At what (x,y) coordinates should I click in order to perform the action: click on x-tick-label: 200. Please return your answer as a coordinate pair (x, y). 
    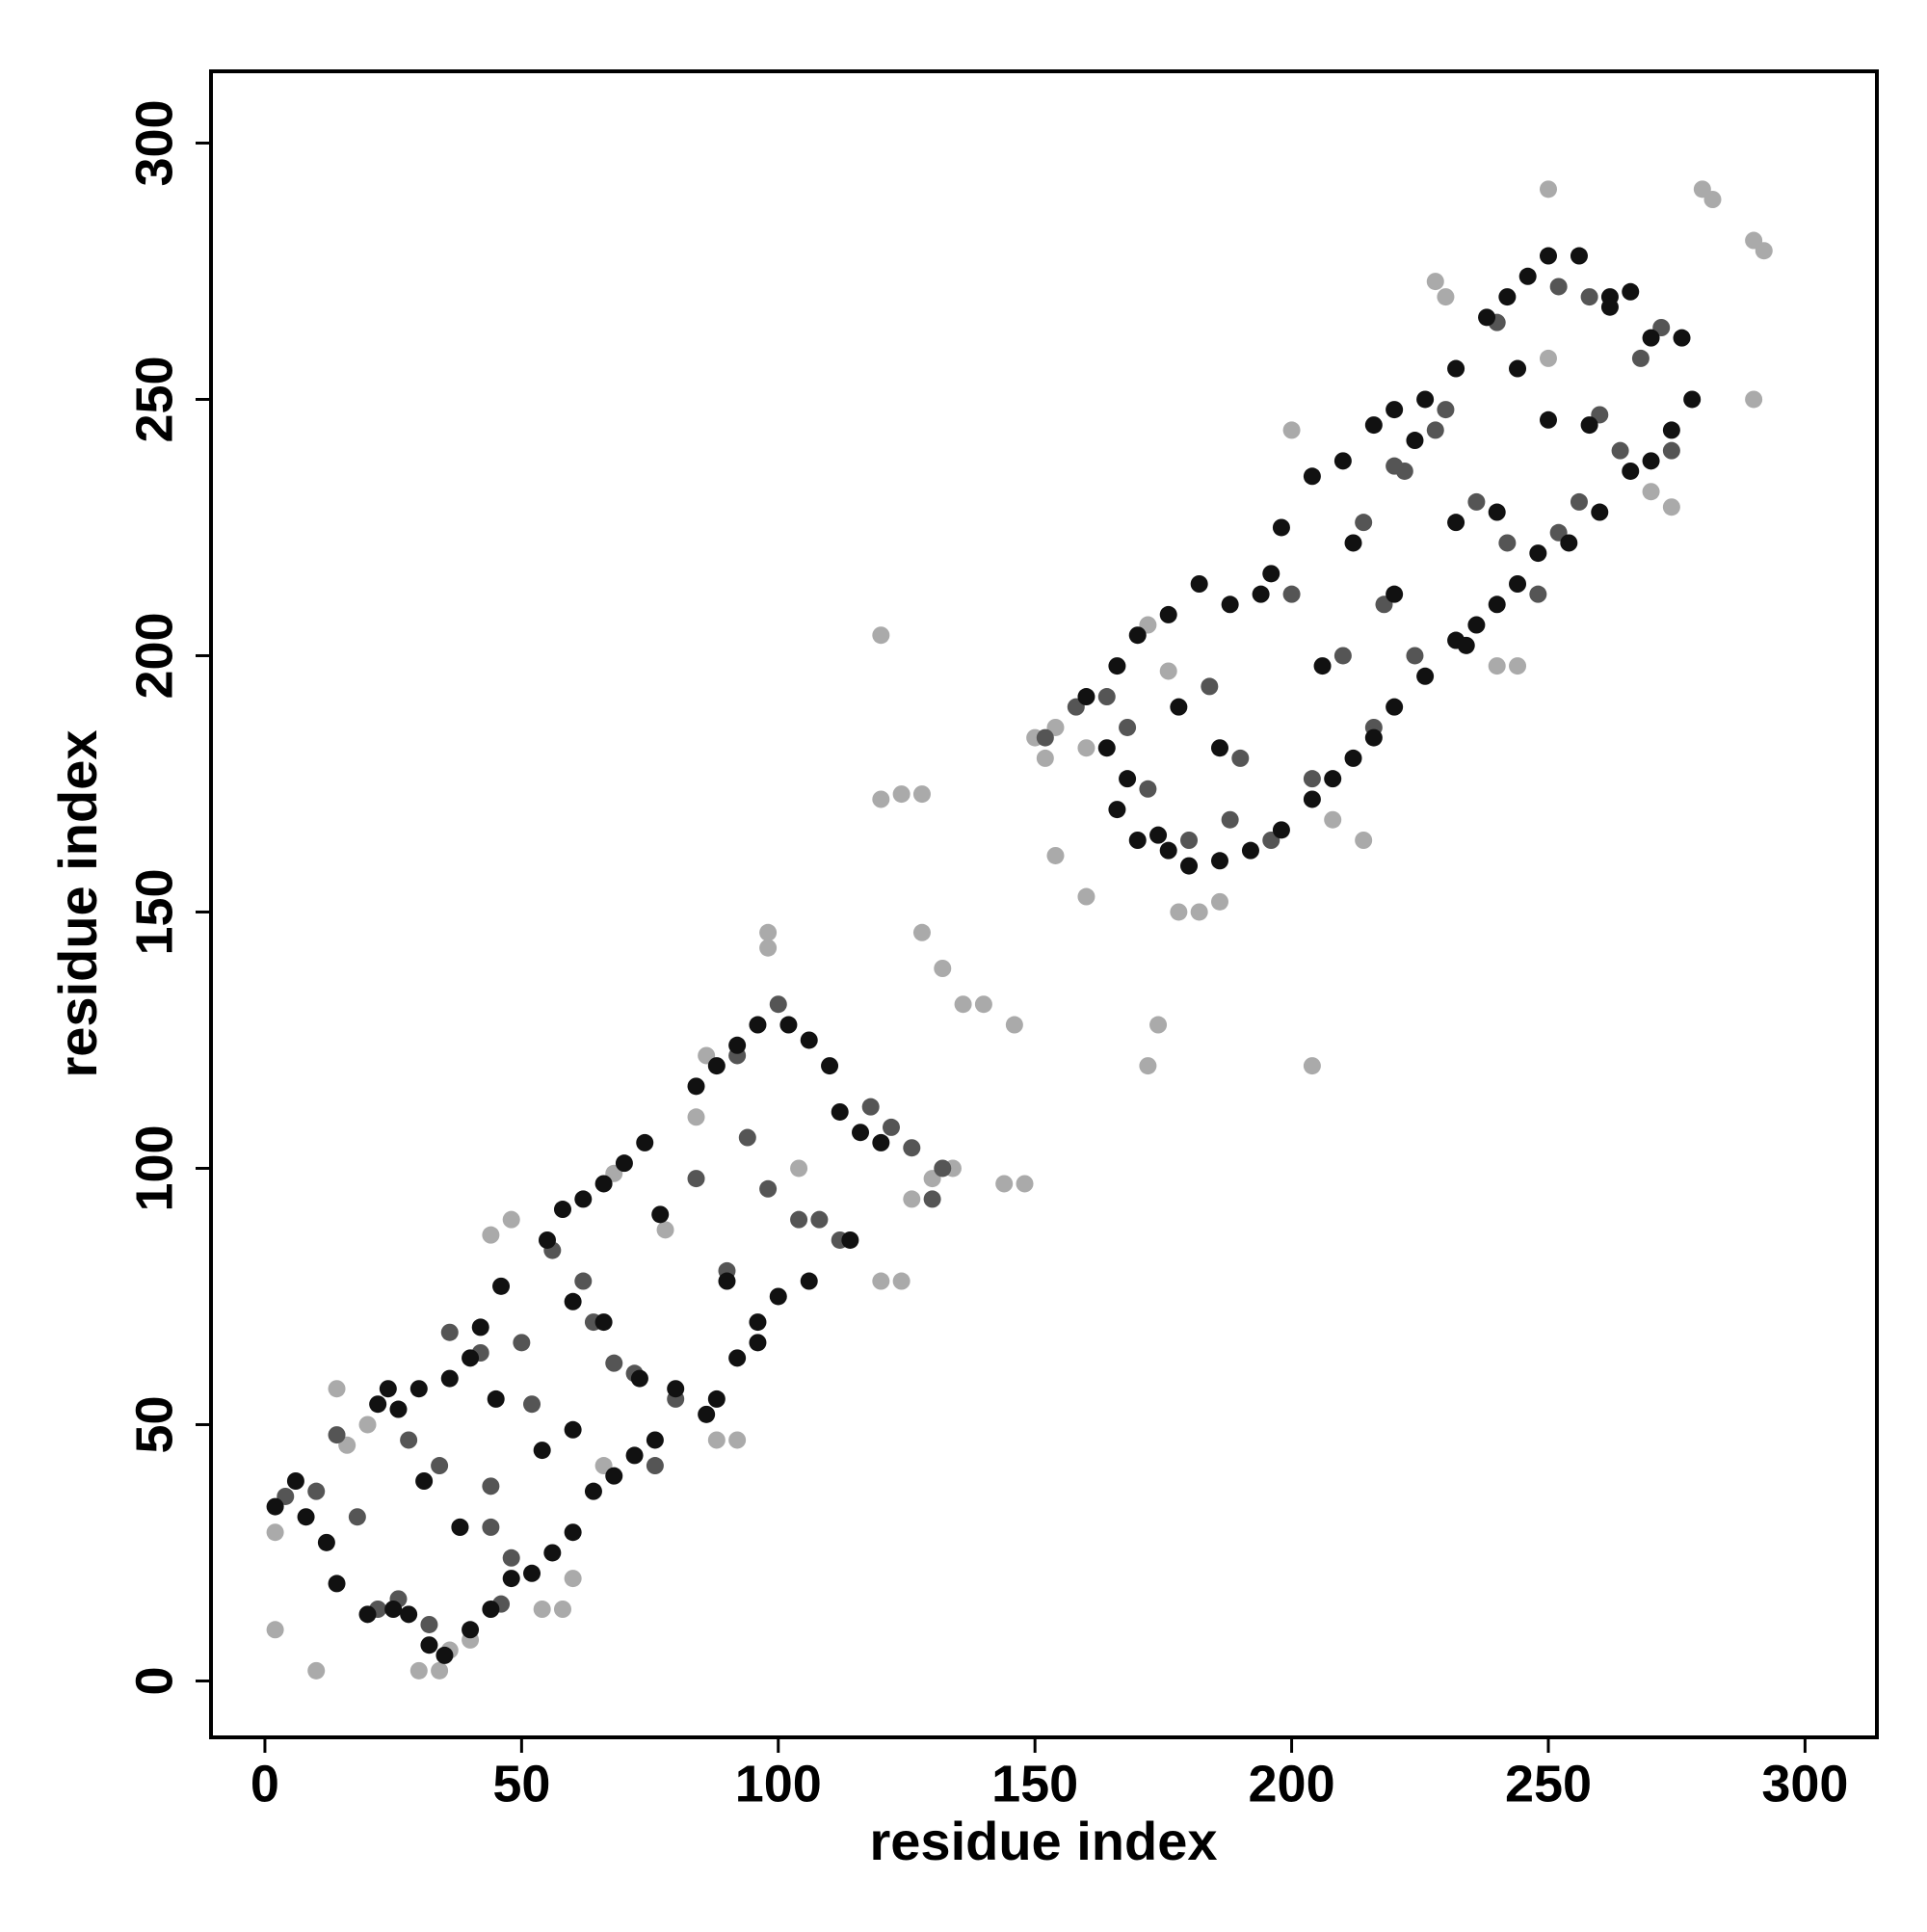
    Looking at the image, I should click on (1292, 1784).